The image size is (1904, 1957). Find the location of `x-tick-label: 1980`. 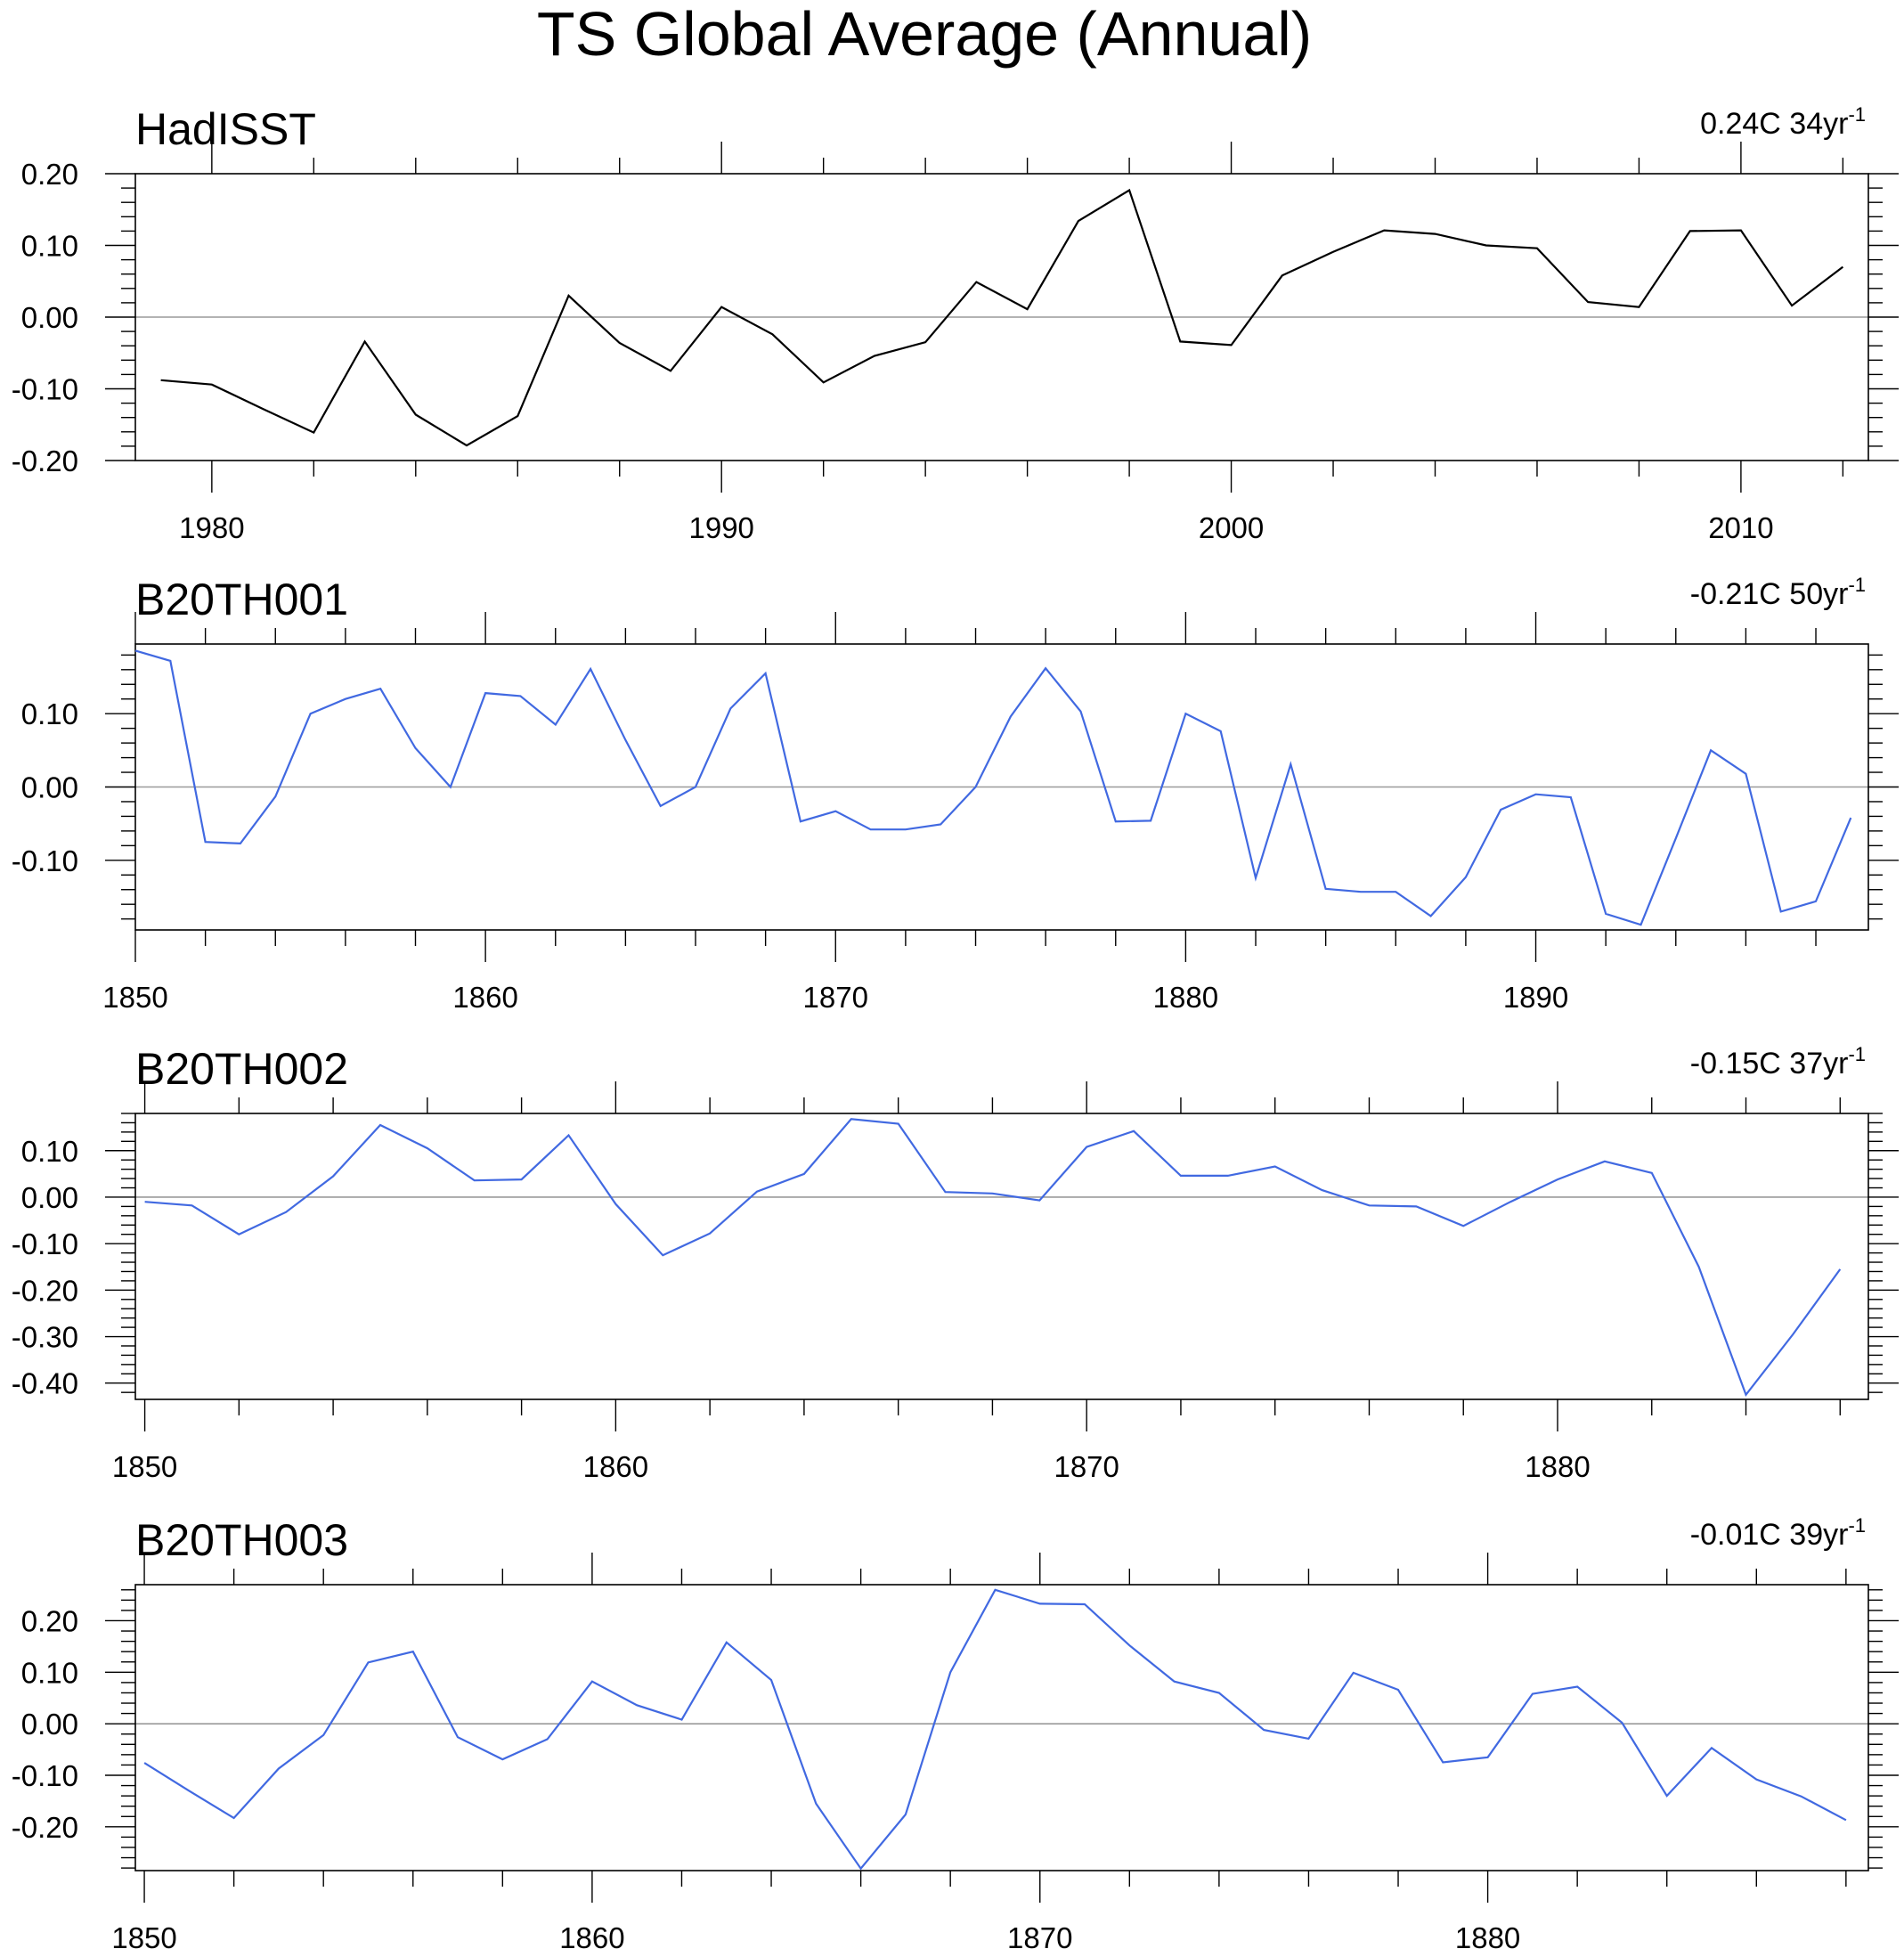

x-tick-label: 1980 is located at coordinates (211, 527).